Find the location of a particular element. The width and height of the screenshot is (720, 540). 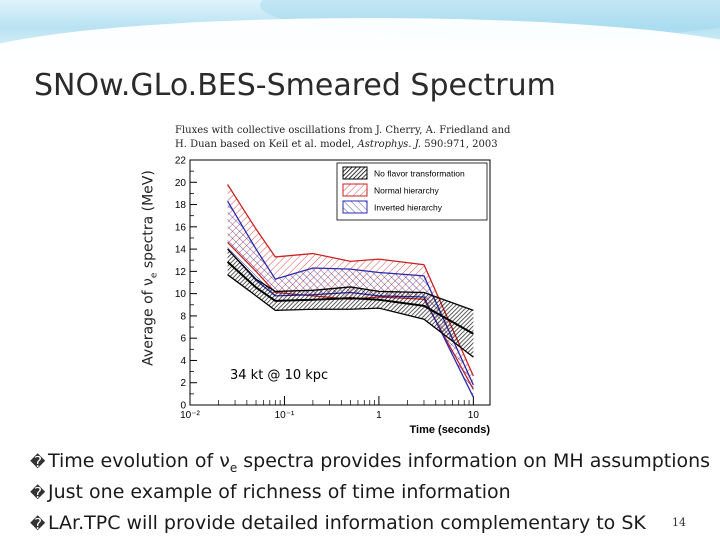

y-tick-label: 14 is located at coordinates (181, 250).